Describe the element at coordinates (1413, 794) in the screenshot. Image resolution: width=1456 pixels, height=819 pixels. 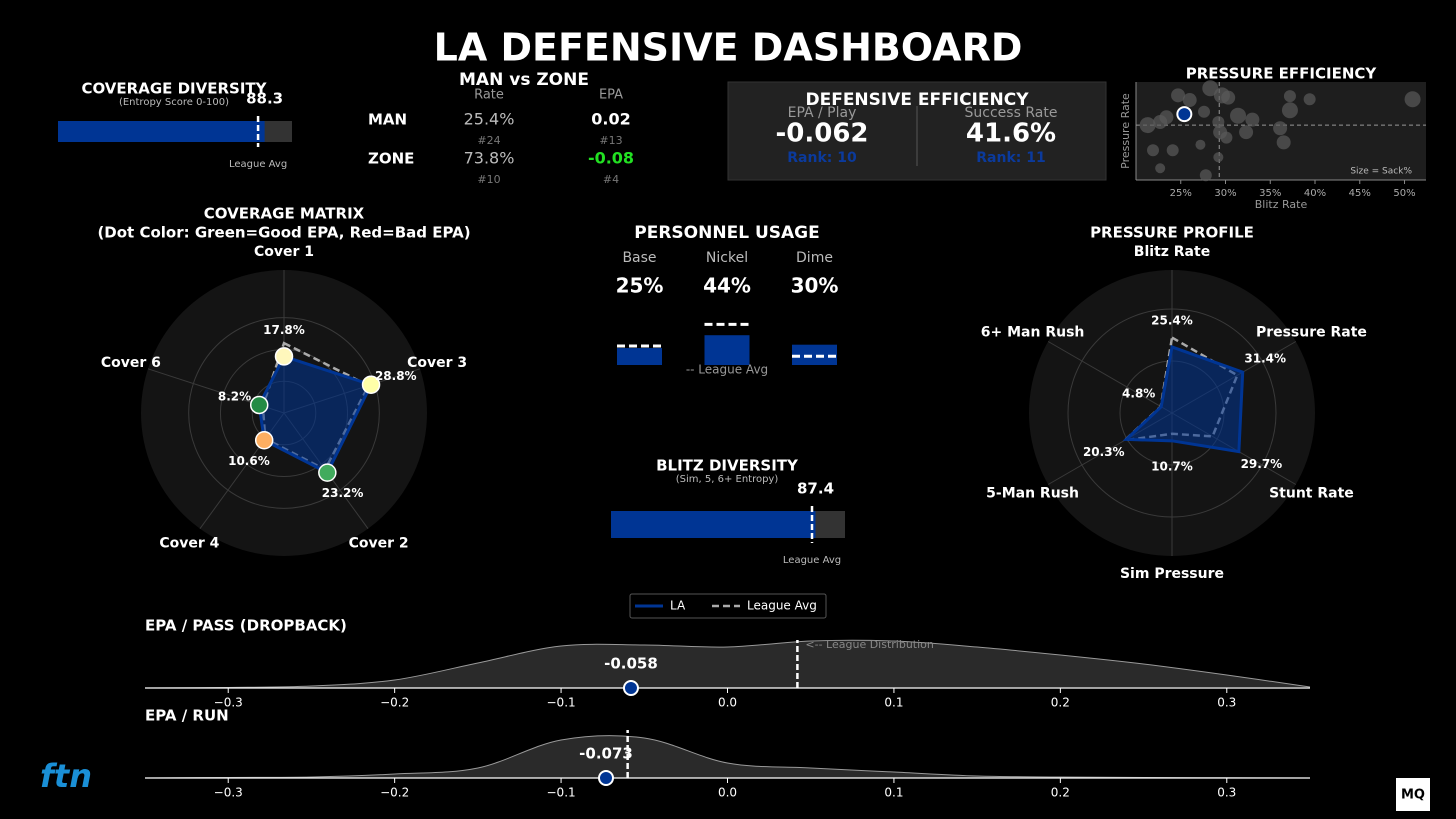
I see `logo-box` at that location.